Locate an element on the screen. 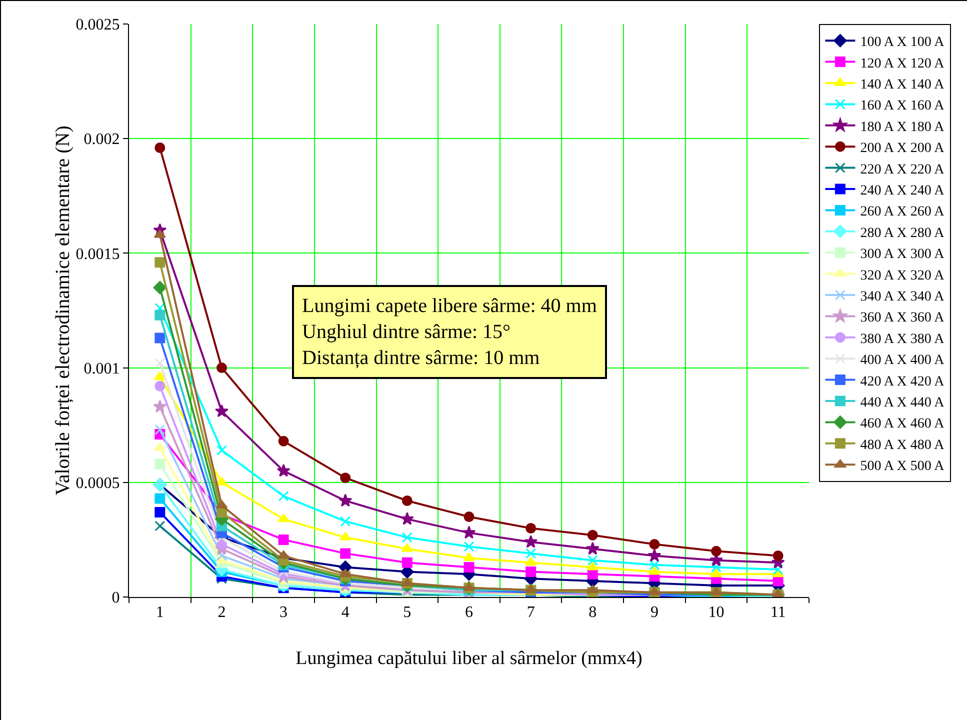 Image resolution: width=967 pixels, height=720 pixels. x-tick-label: 7 is located at coordinates (530, 613).